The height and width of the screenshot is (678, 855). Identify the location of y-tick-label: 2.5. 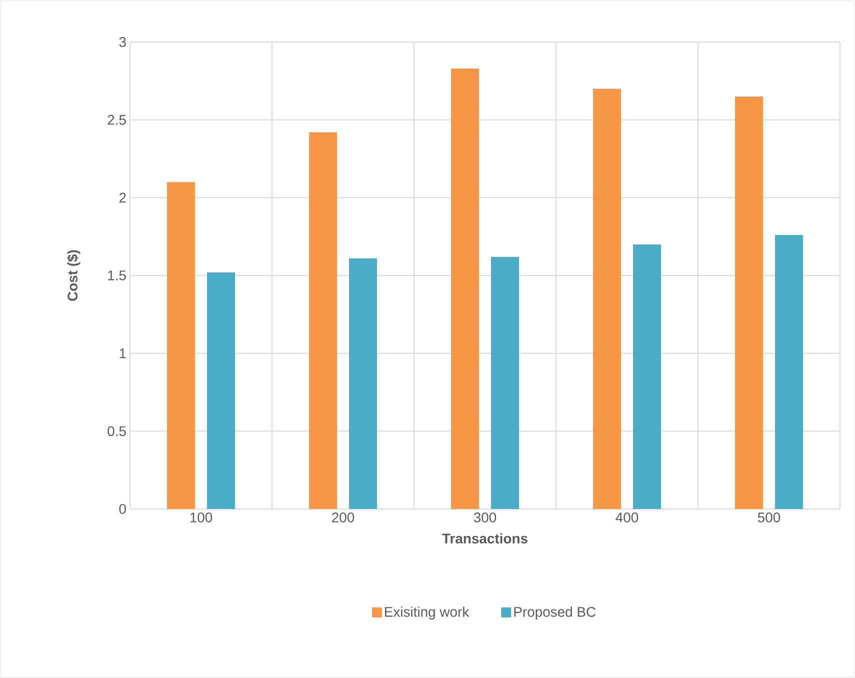
(117, 119).